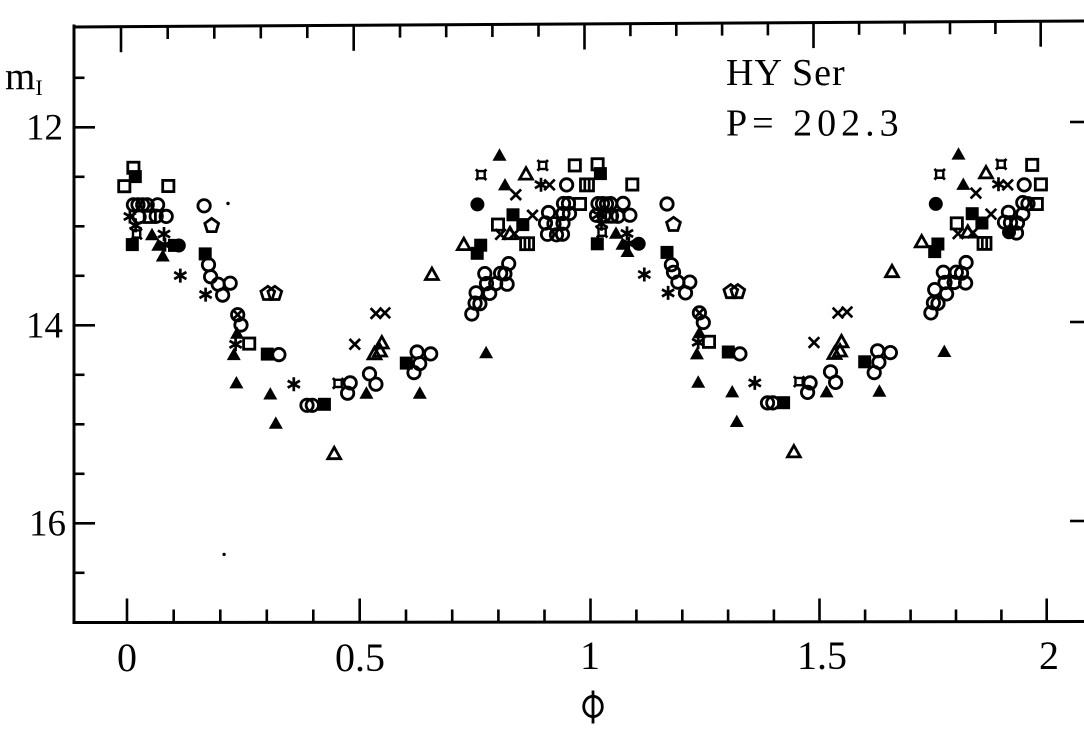 This screenshot has height=738, width=1084. What do you see at coordinates (590, 655) in the screenshot?
I see `svg-text: 1` at bounding box center [590, 655].